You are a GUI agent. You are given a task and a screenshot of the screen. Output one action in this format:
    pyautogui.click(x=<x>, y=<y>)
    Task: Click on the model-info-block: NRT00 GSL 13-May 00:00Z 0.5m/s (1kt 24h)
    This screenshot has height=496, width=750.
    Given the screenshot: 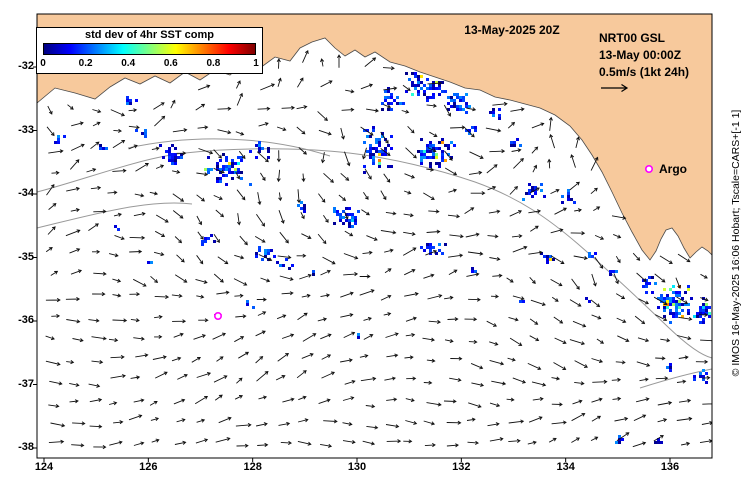 What is the action you would take?
    pyautogui.click(x=656, y=55)
    